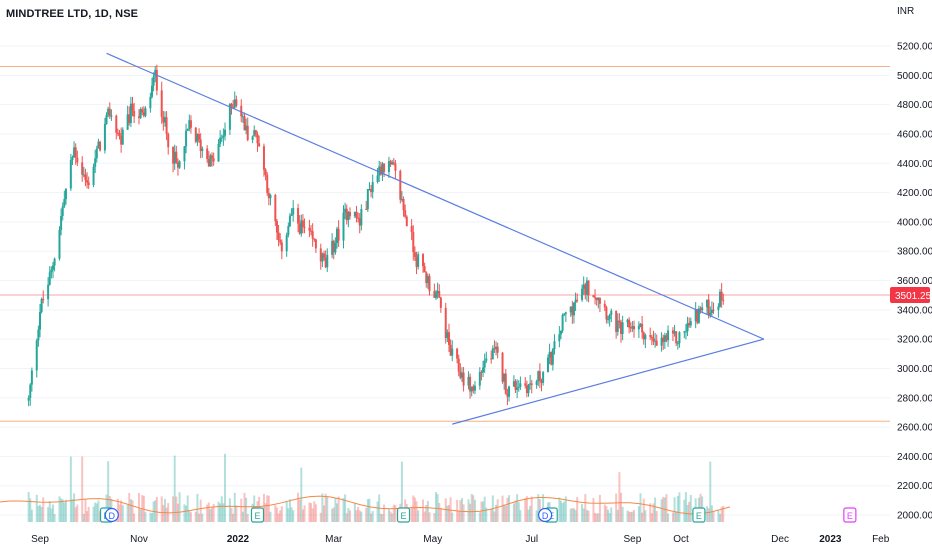 The image size is (932, 555). Describe the element at coordinates (830, 539) in the screenshot. I see `x-tick-label-9: 2023` at that location.